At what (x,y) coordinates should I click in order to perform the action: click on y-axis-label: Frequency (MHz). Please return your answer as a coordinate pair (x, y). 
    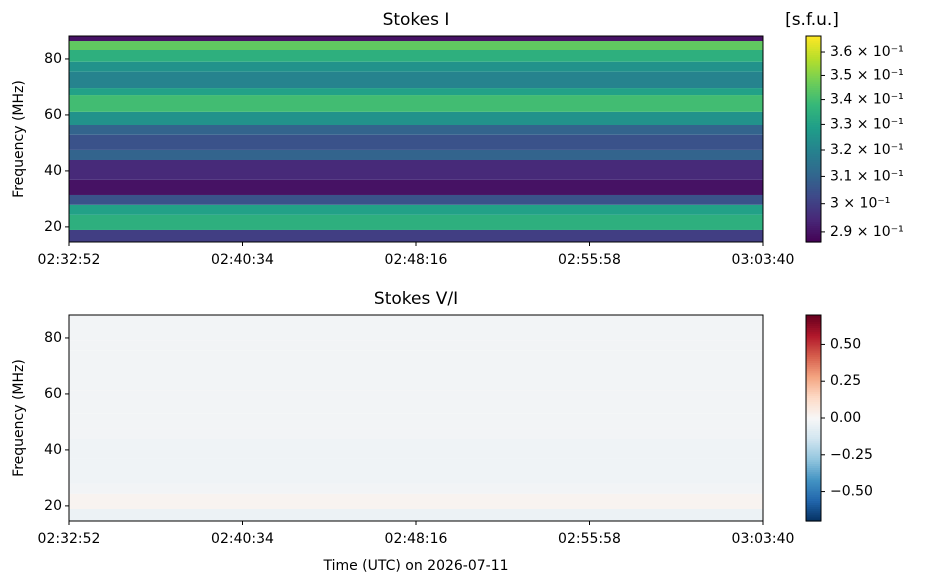
    Looking at the image, I should click on (19, 418).